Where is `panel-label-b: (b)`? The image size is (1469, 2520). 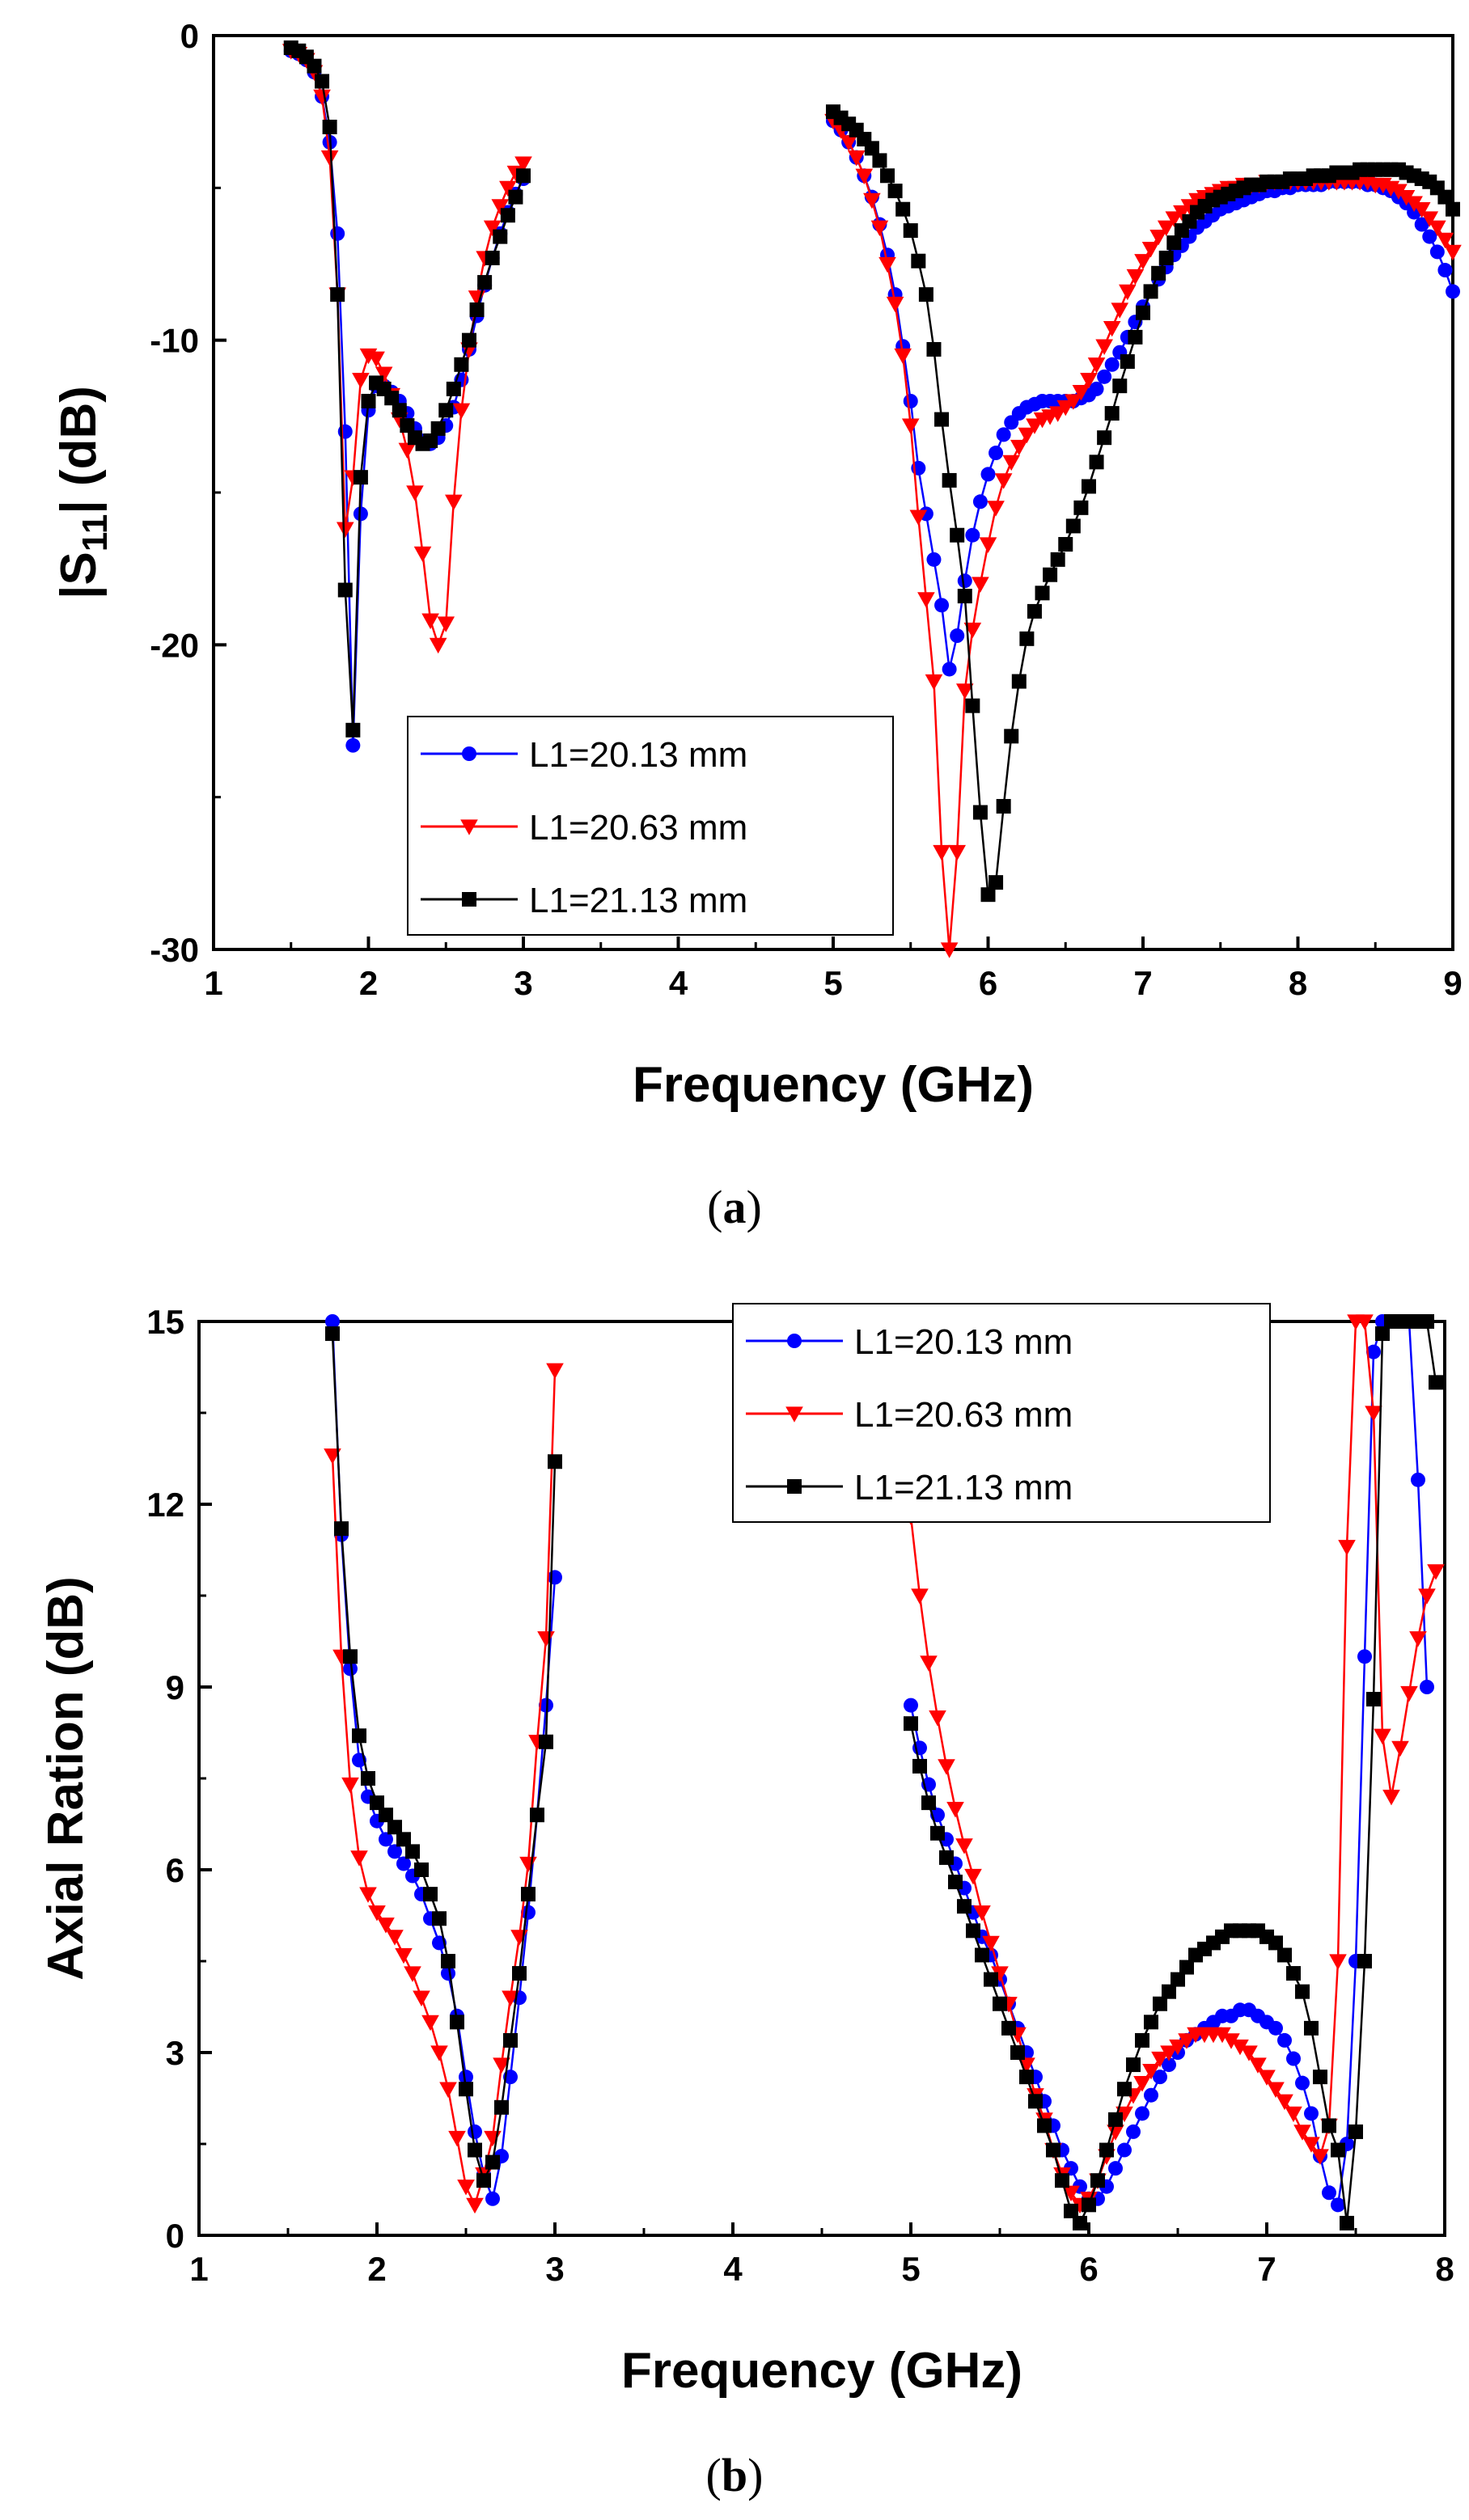
panel-label-b: (b) is located at coordinates (735, 2475).